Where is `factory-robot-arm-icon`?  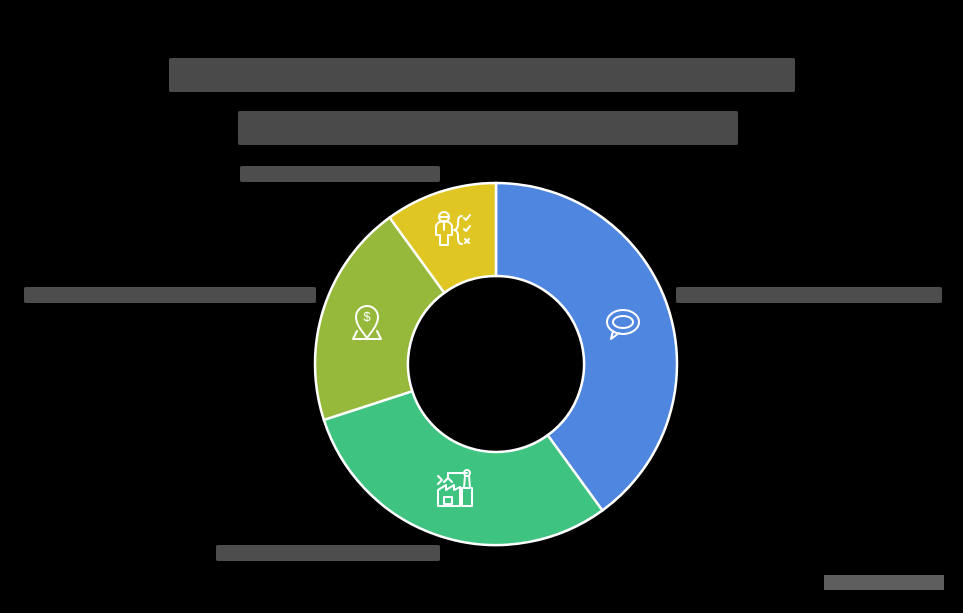 factory-robot-arm-icon is located at coordinates (455, 488).